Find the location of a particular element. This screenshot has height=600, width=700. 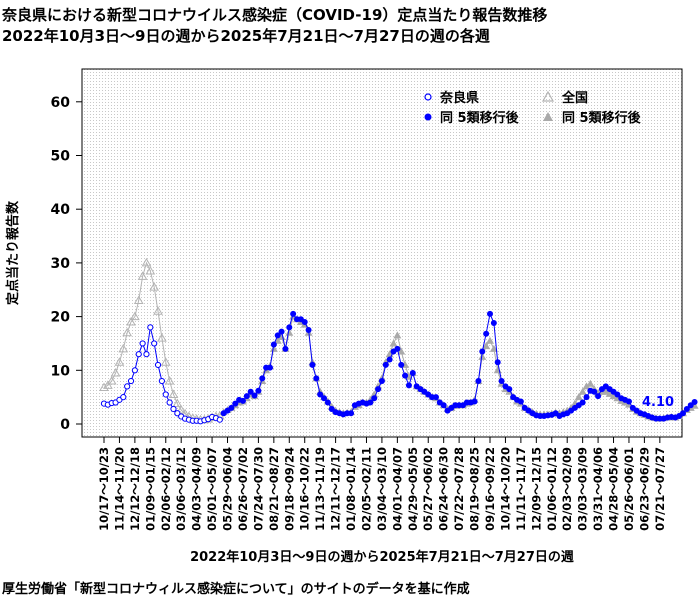

legend-marker-nara-post is located at coordinates (428, 117).